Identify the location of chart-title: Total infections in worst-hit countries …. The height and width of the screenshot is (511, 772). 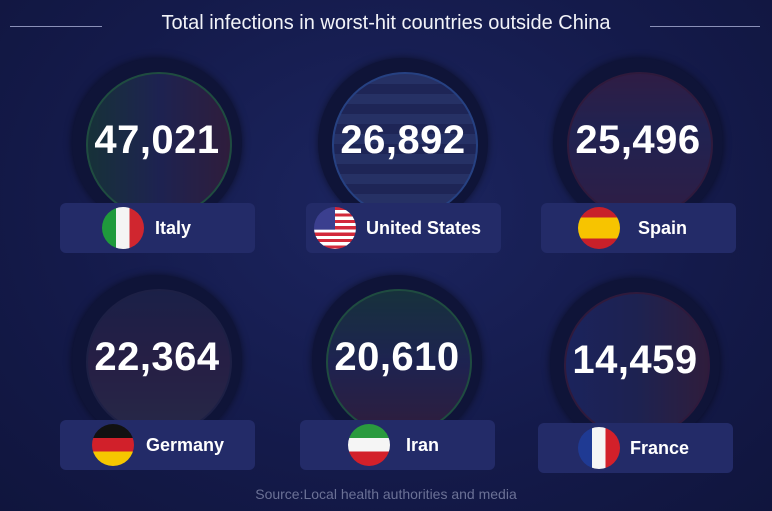
(386, 23).